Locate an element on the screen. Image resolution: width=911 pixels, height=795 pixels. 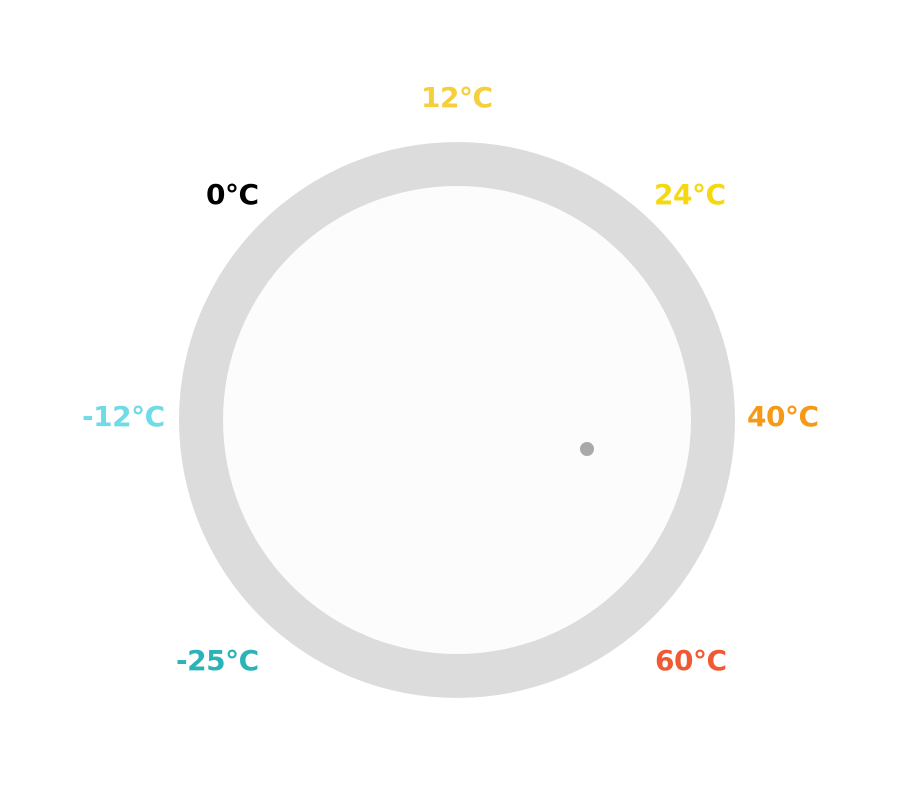
dial-position-indicator is located at coordinates (587, 449).